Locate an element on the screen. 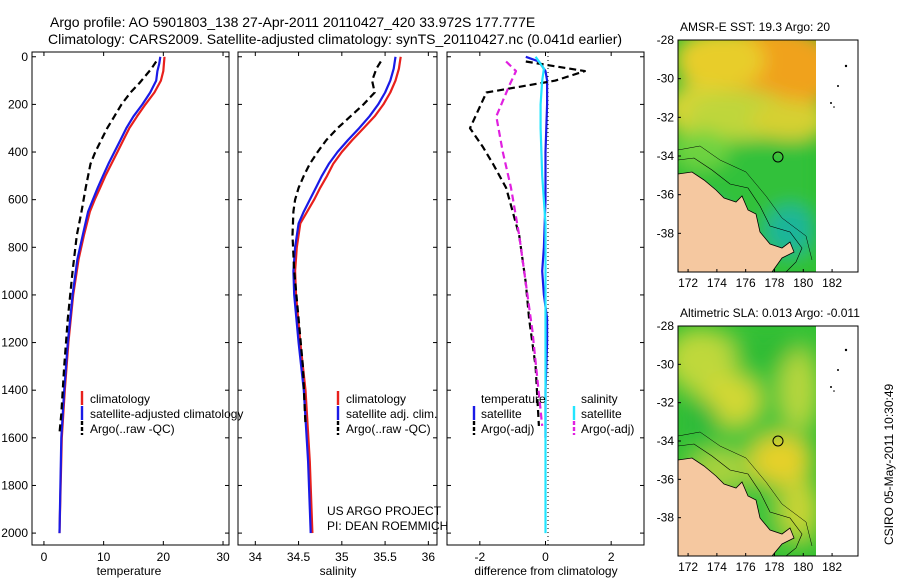  project-credit-line1: US ARGO PROJECT is located at coordinates (384, 511).